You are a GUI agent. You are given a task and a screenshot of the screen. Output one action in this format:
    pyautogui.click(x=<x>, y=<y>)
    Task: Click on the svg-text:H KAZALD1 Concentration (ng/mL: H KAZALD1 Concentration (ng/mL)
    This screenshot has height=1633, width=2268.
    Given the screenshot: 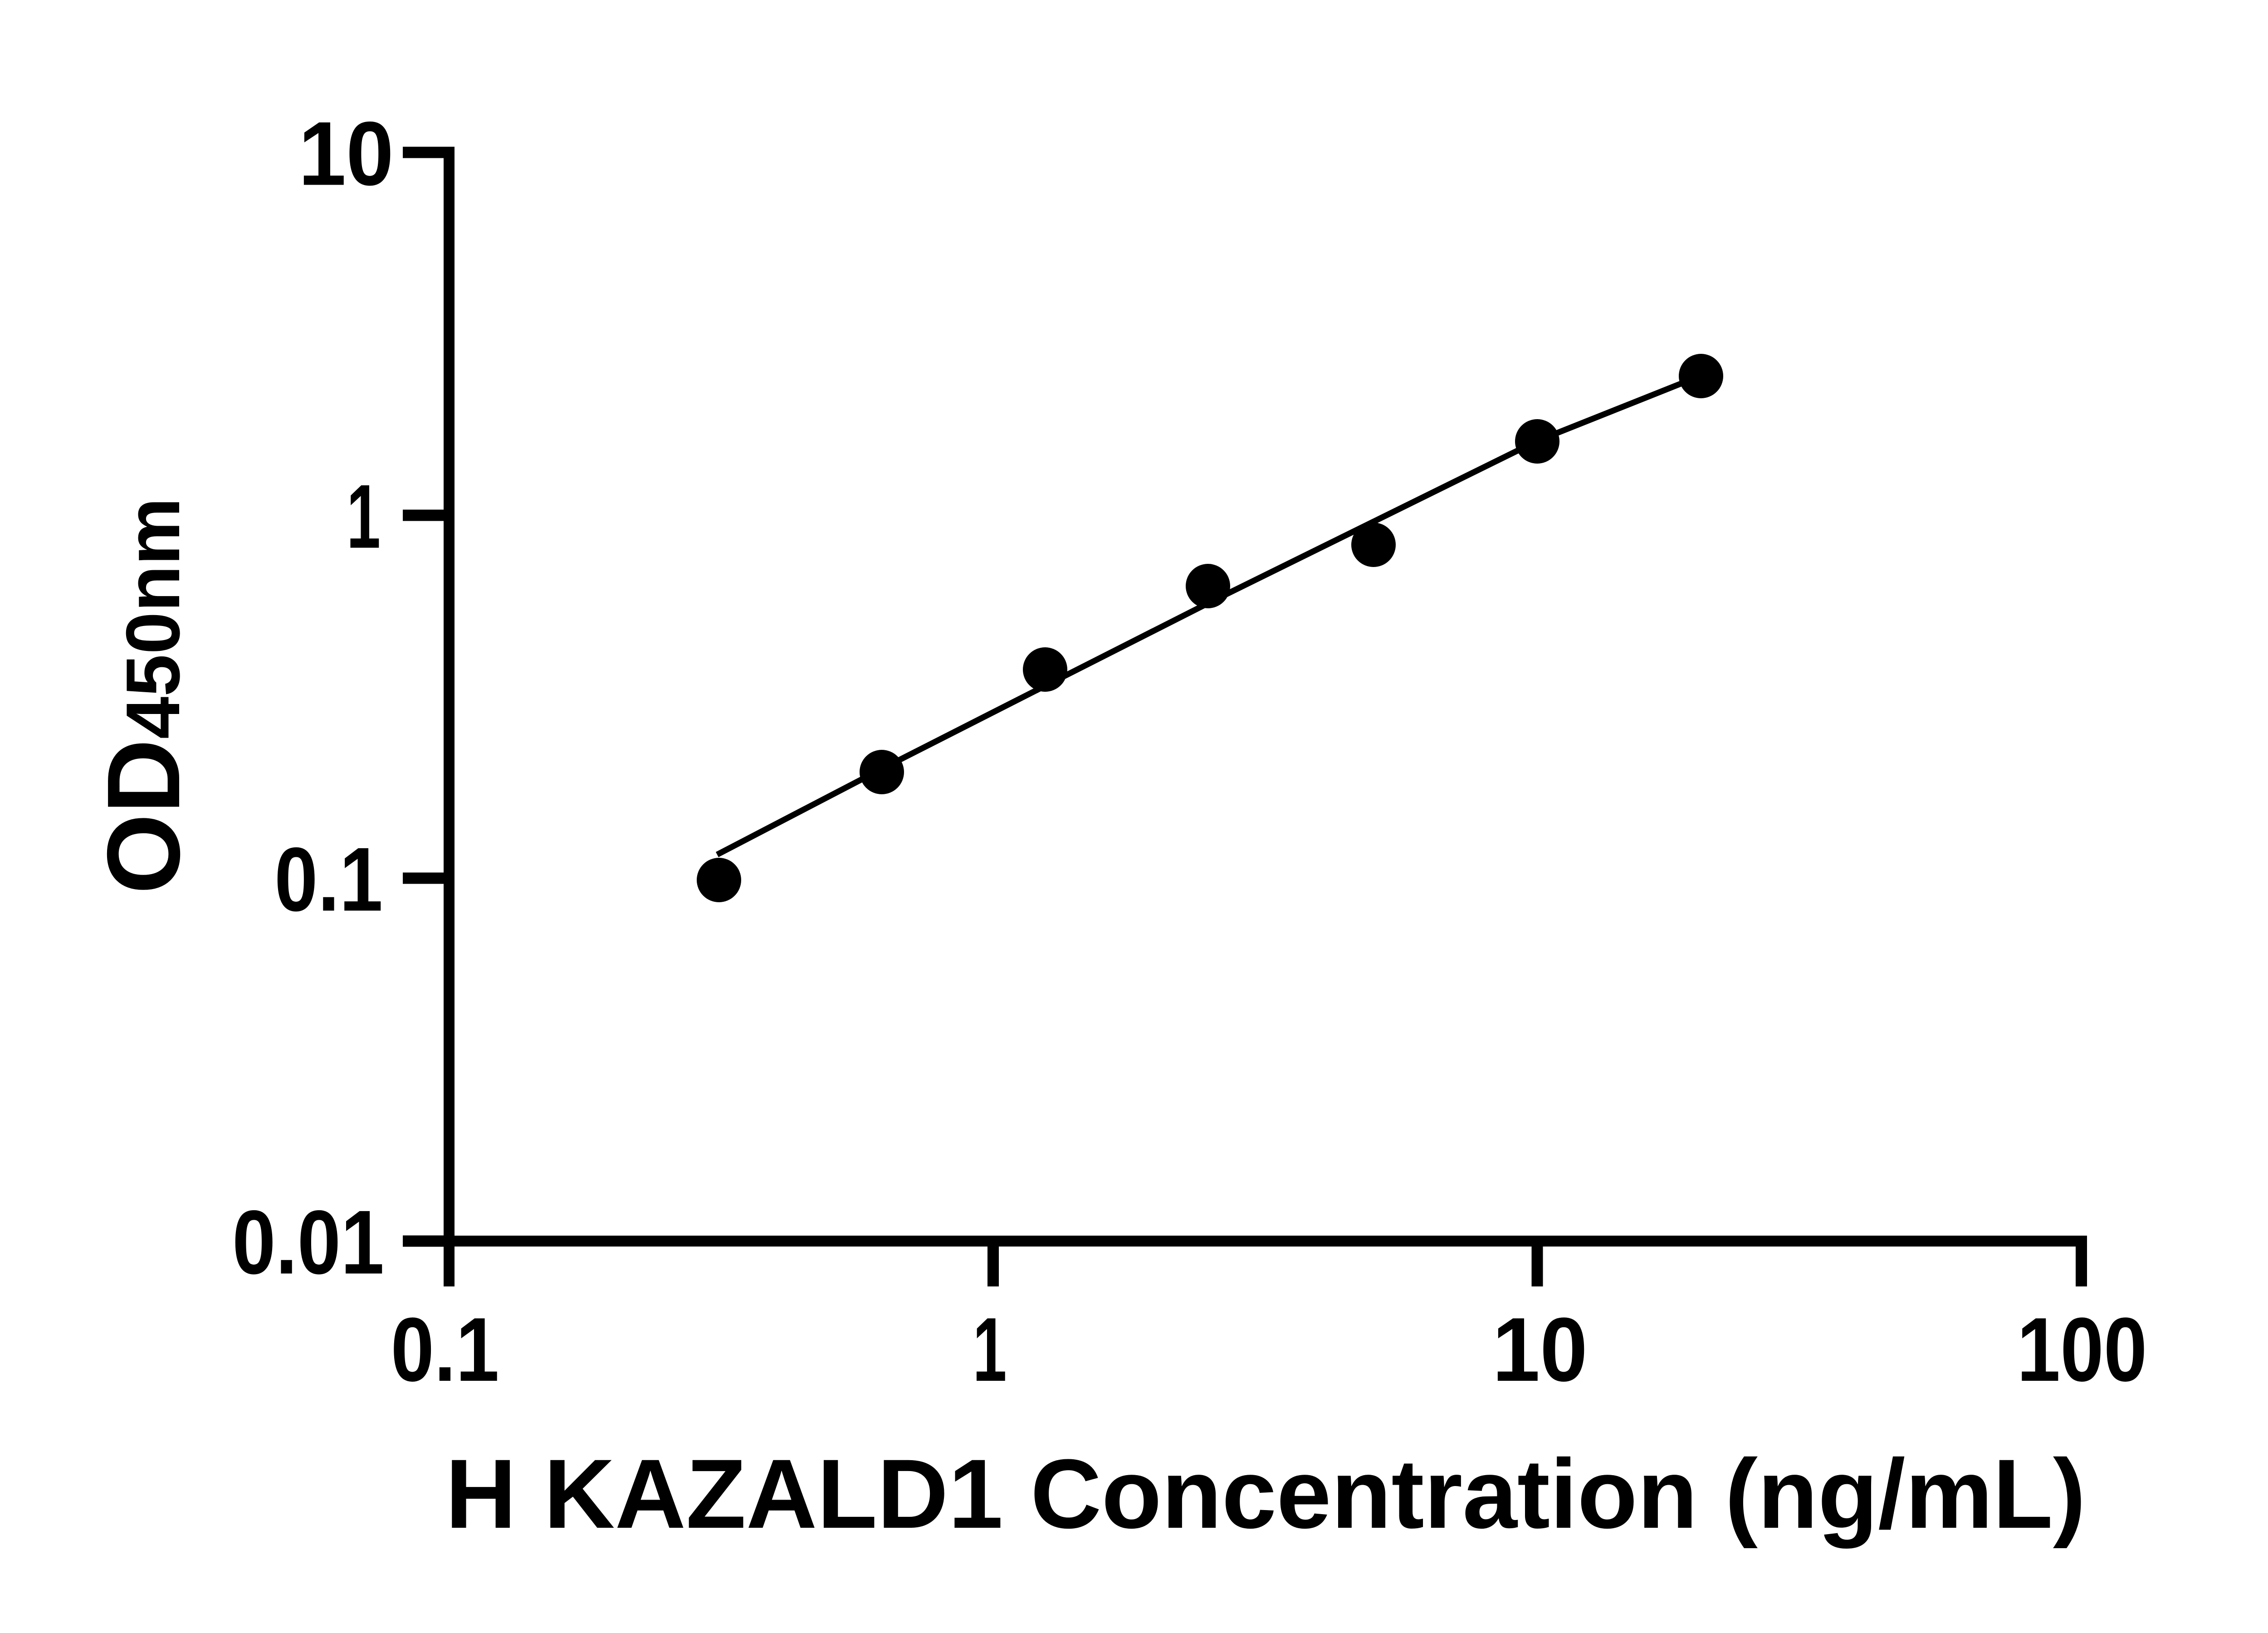 What is the action you would take?
    pyautogui.click(x=1265, y=1494)
    